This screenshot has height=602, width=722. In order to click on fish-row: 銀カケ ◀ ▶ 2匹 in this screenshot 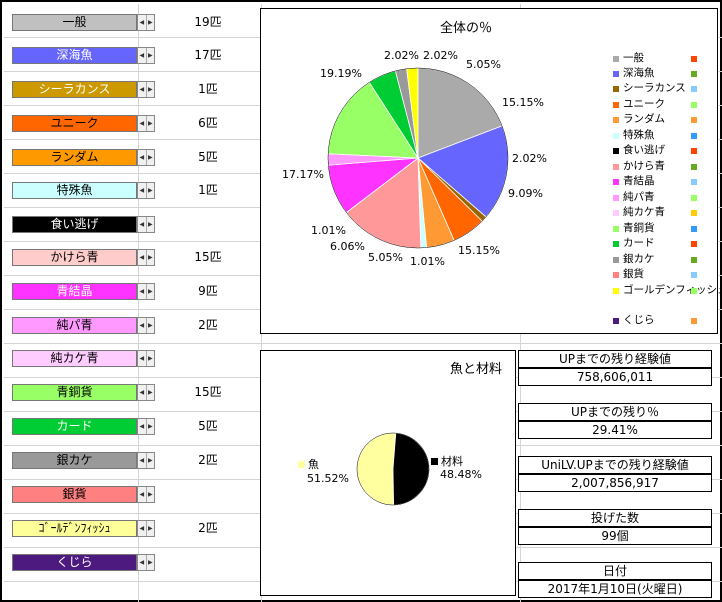, I will do `click(130, 460)`.